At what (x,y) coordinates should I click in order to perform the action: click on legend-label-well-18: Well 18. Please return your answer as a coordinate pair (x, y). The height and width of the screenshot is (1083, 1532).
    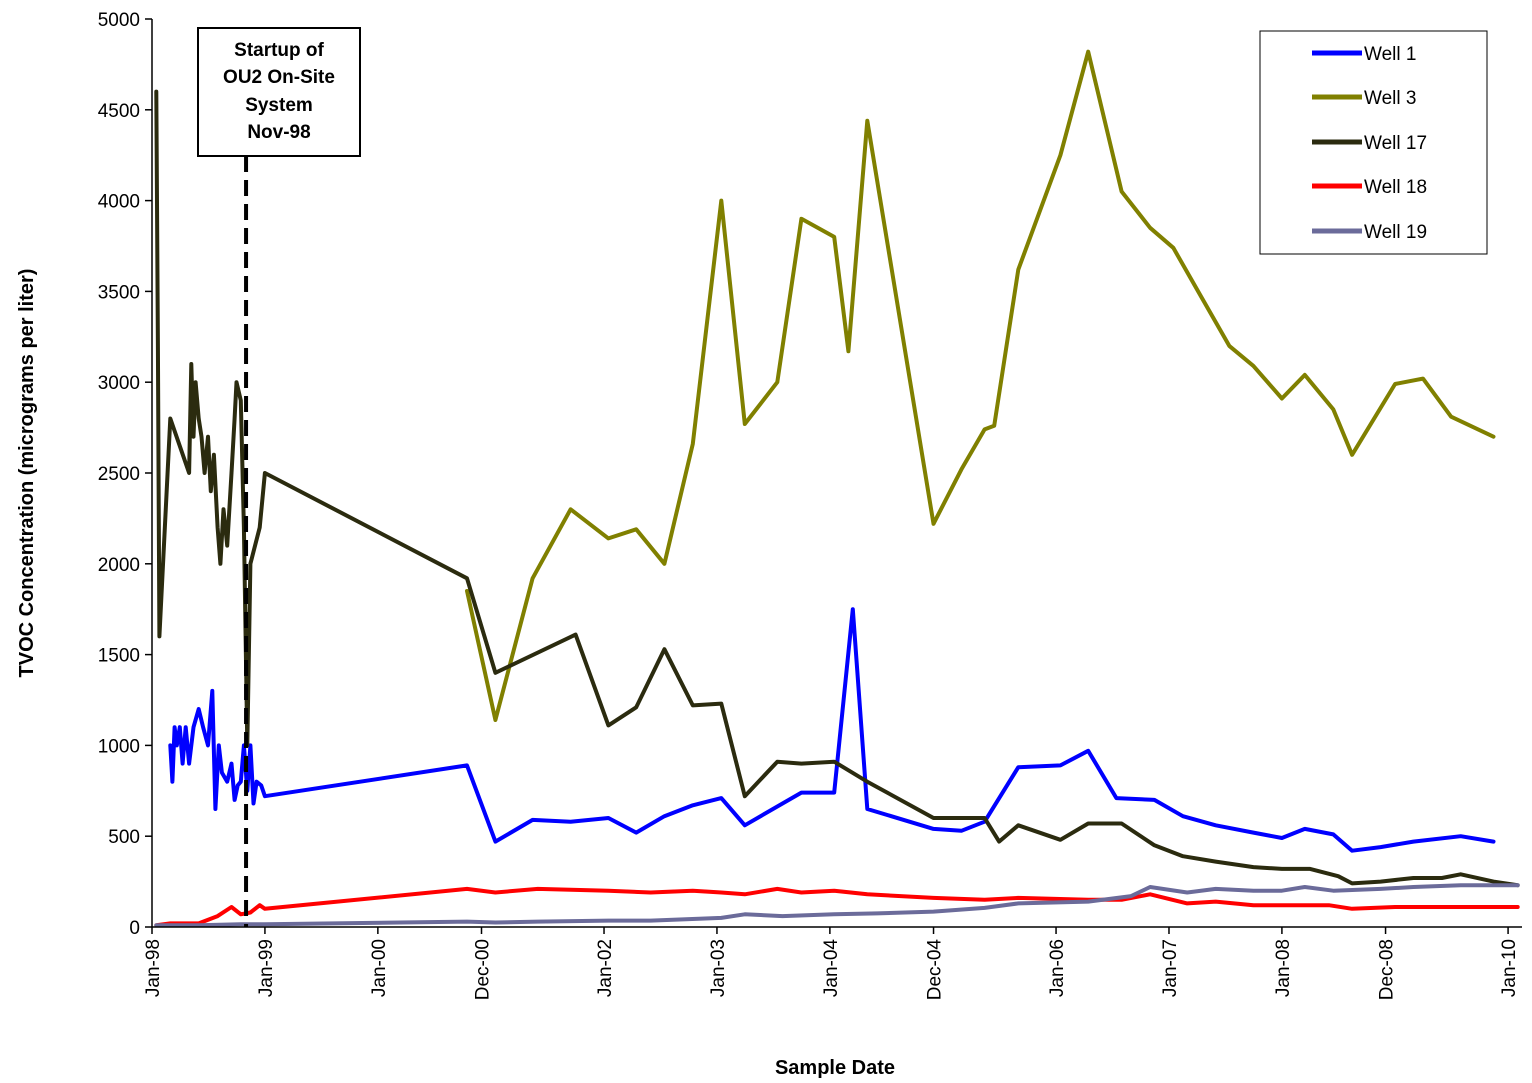
    Looking at the image, I should click on (1395, 187).